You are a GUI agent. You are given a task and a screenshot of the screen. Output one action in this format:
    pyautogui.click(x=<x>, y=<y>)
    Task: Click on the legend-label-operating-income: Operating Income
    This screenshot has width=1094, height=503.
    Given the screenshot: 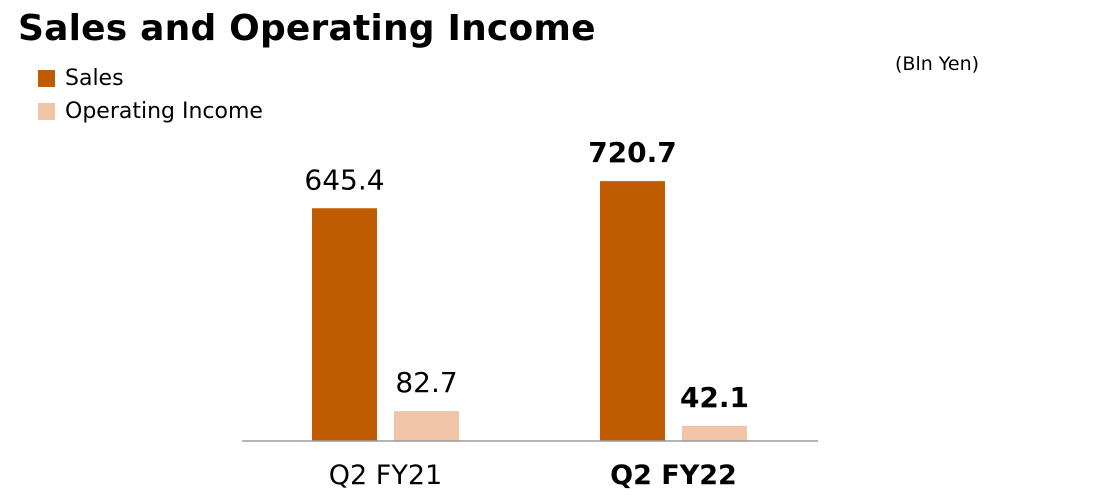 What is the action you would take?
    pyautogui.click(x=164, y=111)
    